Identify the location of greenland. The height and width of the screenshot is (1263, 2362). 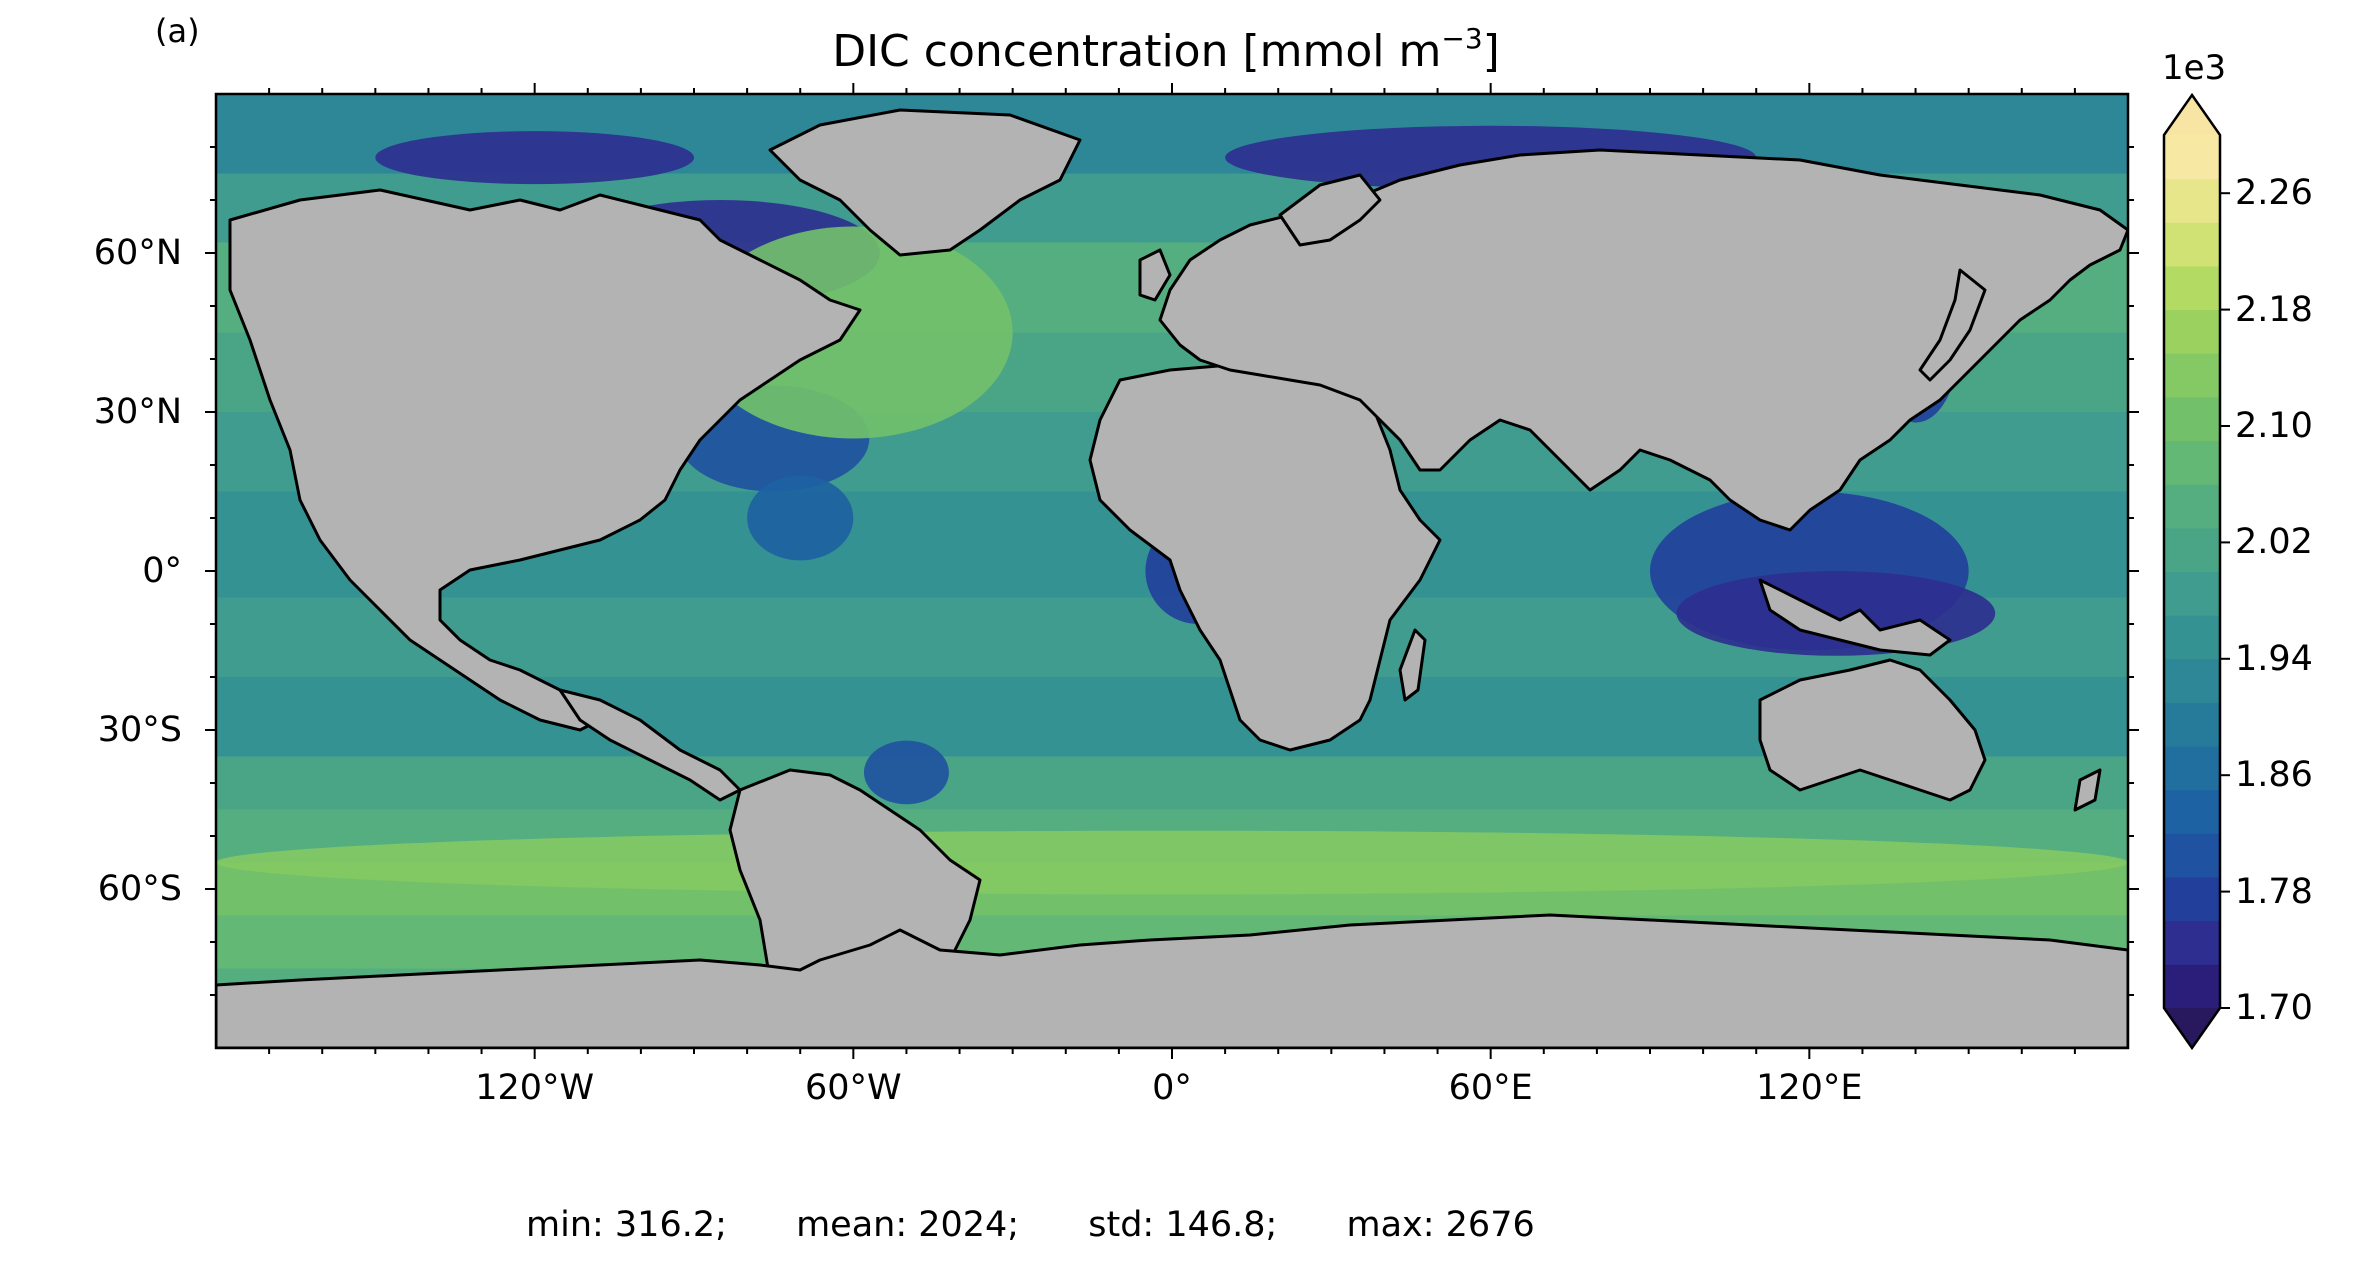
(925, 182).